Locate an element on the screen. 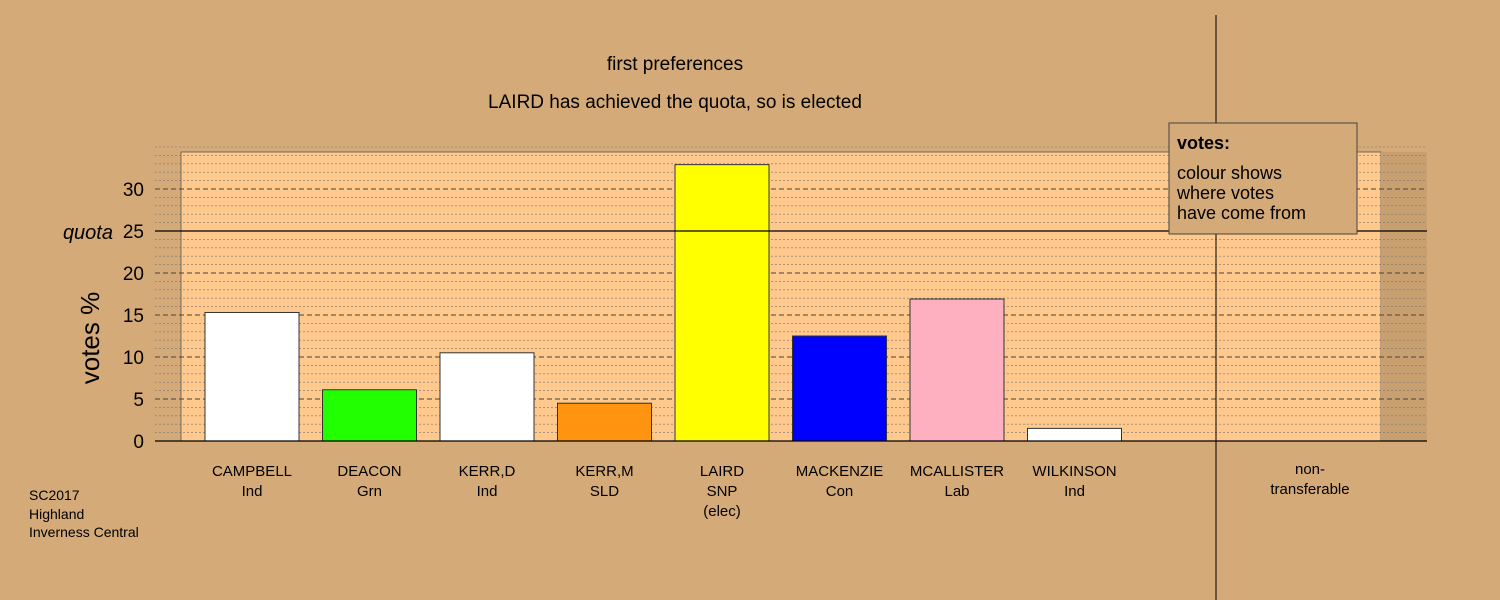 The width and height of the screenshot is (1500, 600). x-tick-label: CAMPBELL is located at coordinates (252, 471).